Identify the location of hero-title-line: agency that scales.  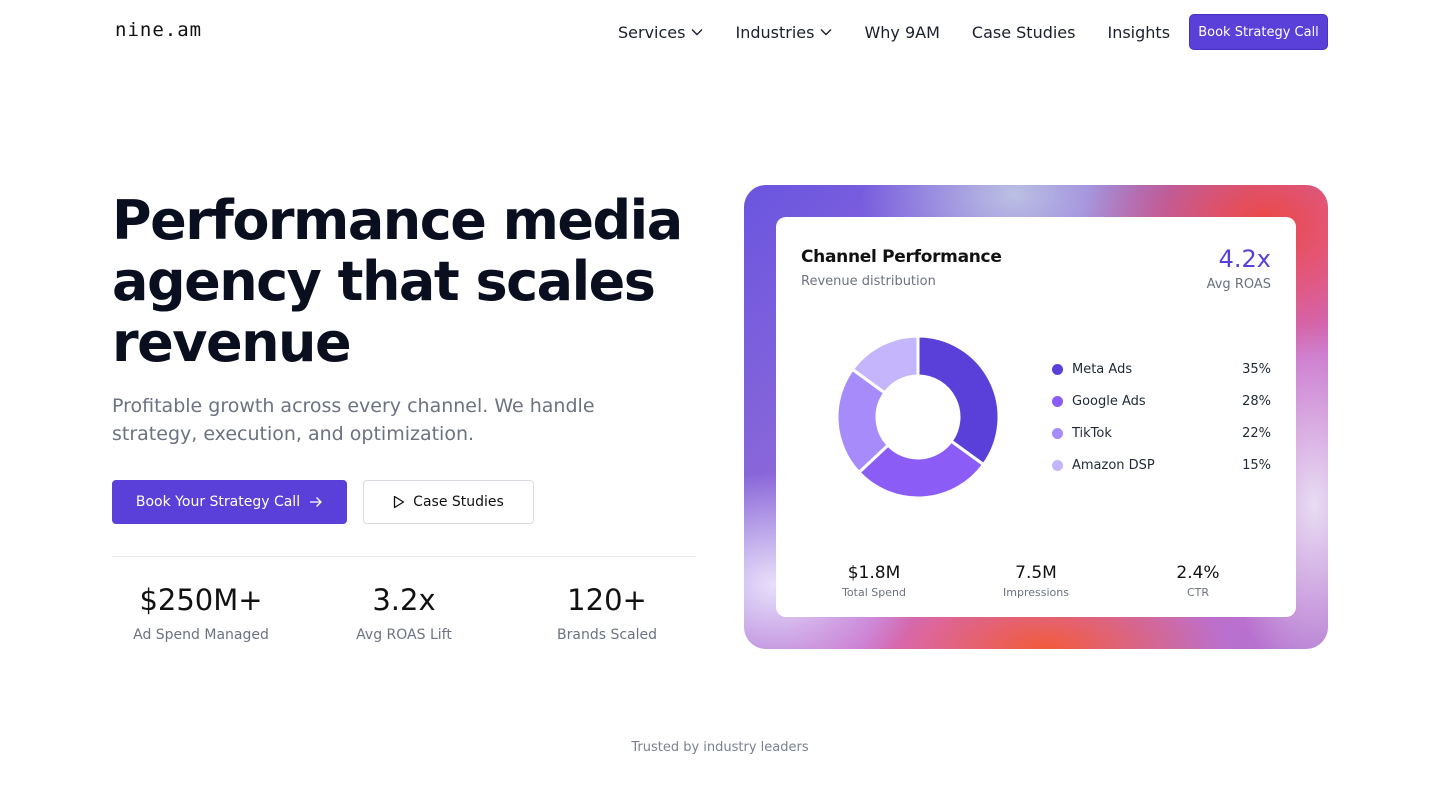
(384, 281).